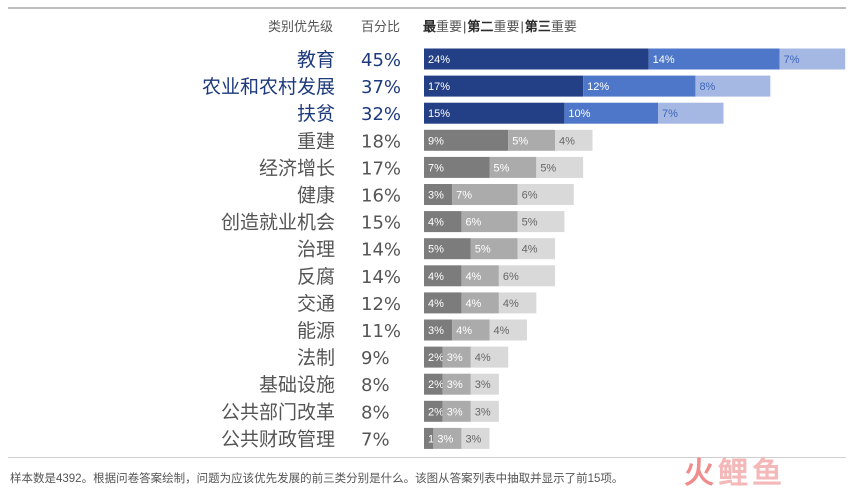 The width and height of the screenshot is (855, 492). What do you see at coordinates (506, 26) in the screenshot?
I see `legend-second-rest: 重要` at bounding box center [506, 26].